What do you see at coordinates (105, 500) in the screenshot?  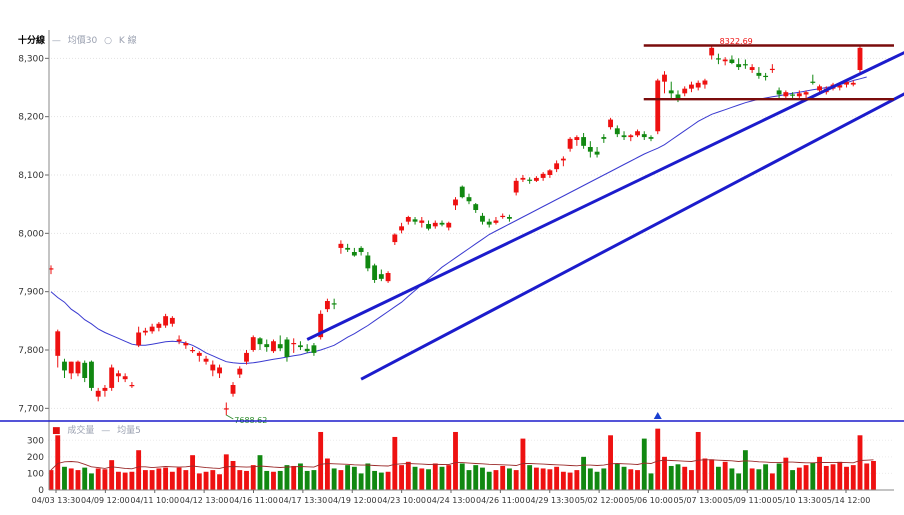 I see `time-tick-label: 04/09 12:00` at bounding box center [105, 500].